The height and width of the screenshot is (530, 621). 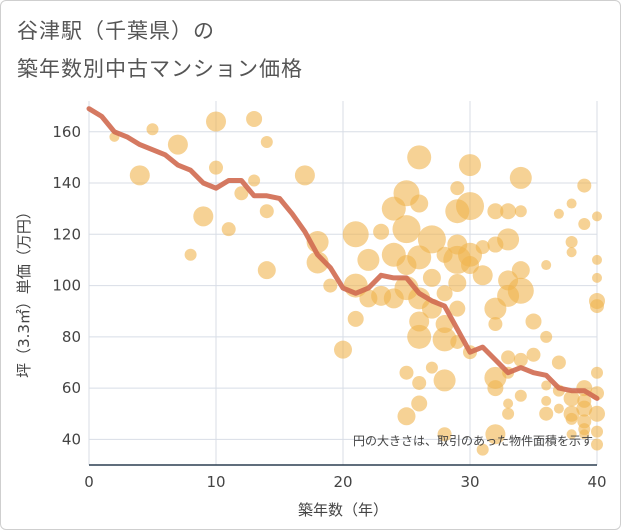 What do you see at coordinates (71, 439) in the screenshot?
I see `y-tick-label: 40` at bounding box center [71, 439].